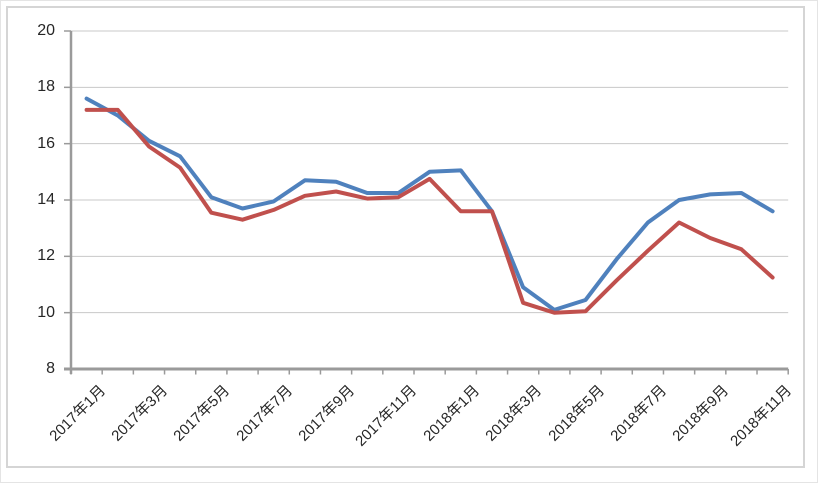  Describe the element at coordinates (46, 30) in the screenshot. I see `y-tick-label: 20` at that location.